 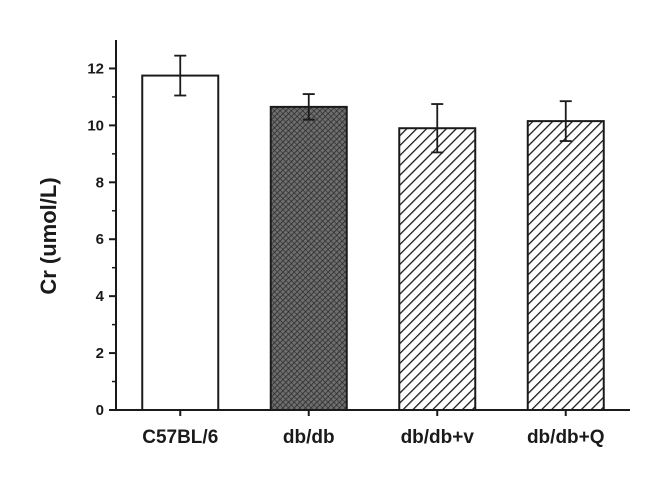 What do you see at coordinates (373, 429) in the screenshot?
I see `x-axis-labels: C57BL/6 db/db db/db+v db/db+Q` at bounding box center [373, 429].